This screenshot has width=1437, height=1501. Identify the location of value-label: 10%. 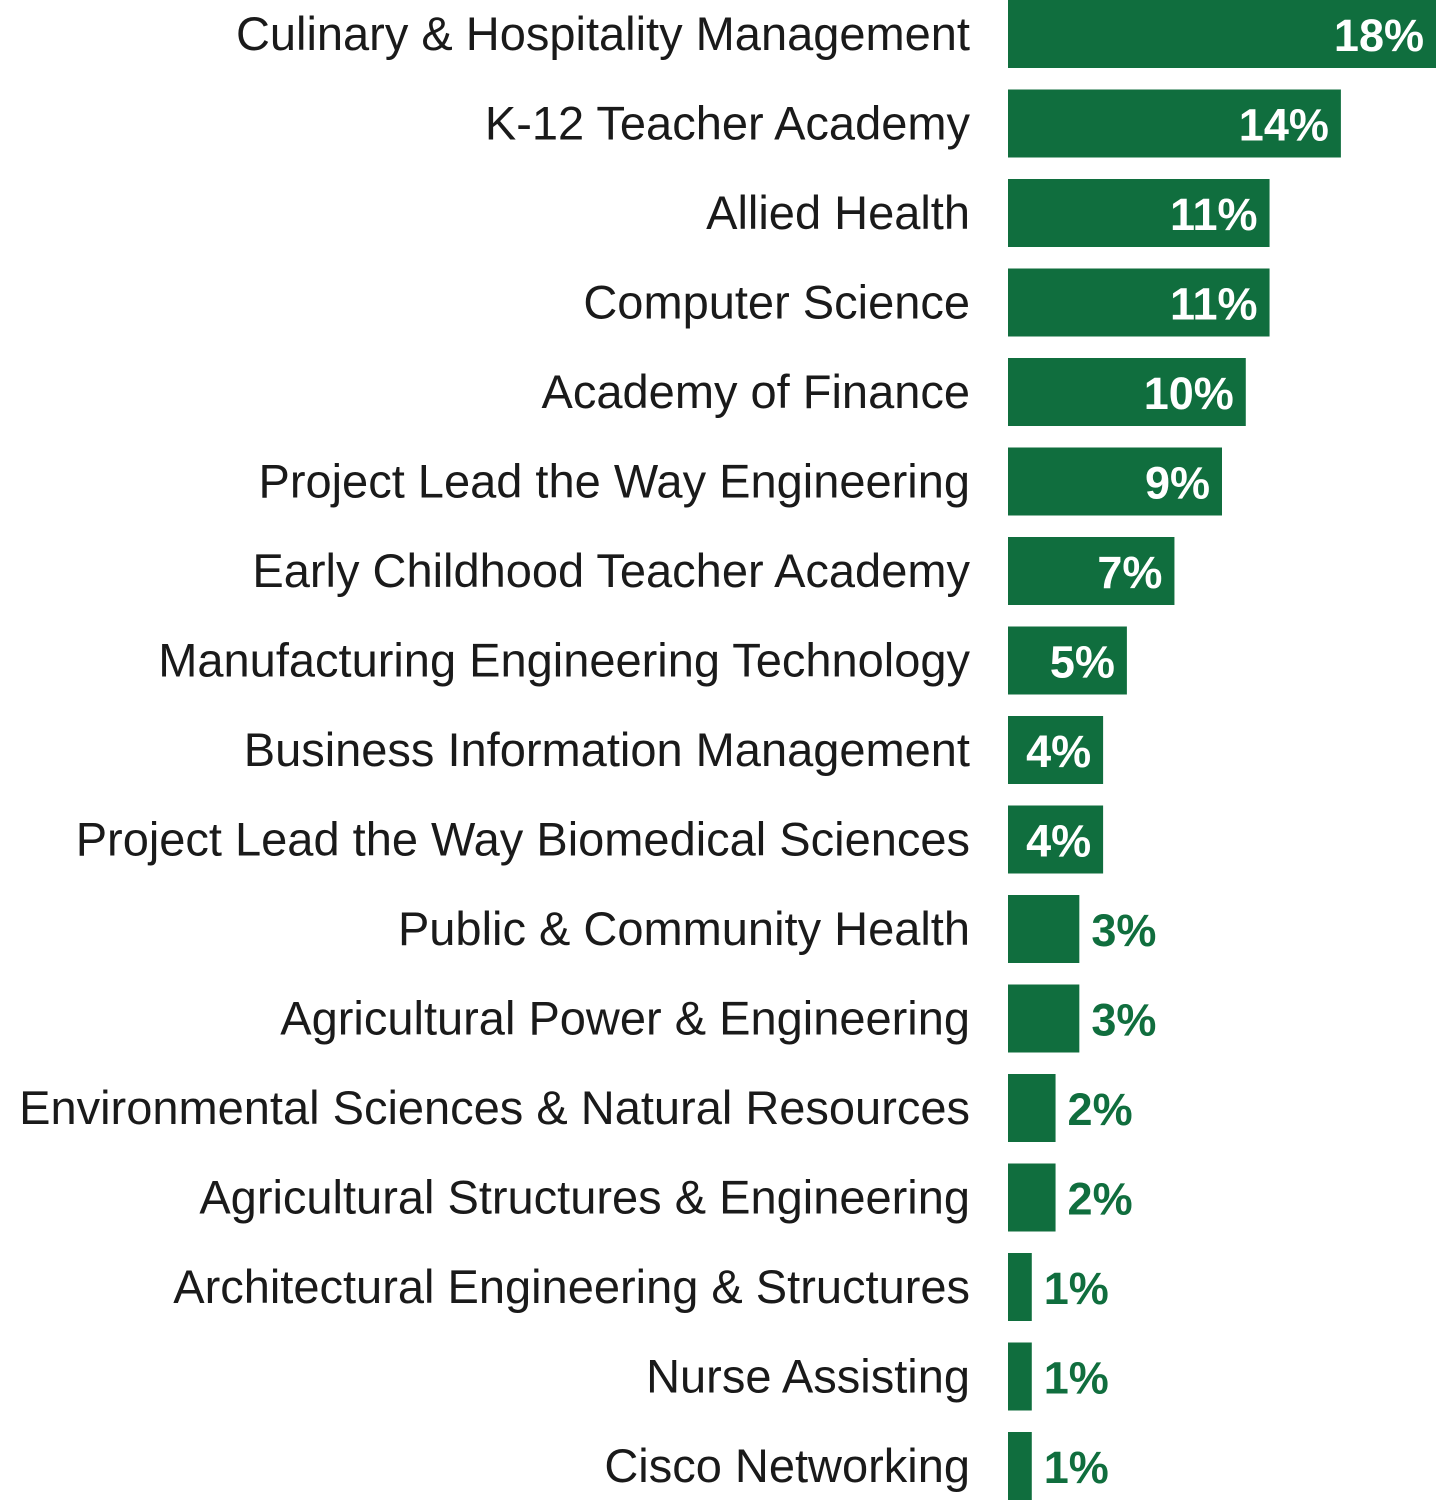
(1189, 393).